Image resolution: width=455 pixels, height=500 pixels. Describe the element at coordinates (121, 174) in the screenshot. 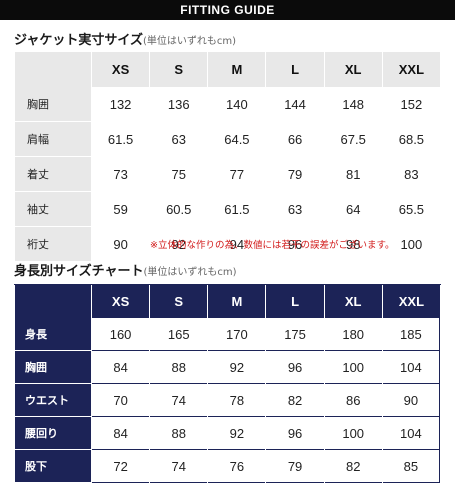

I see `table-cell: 73` at that location.